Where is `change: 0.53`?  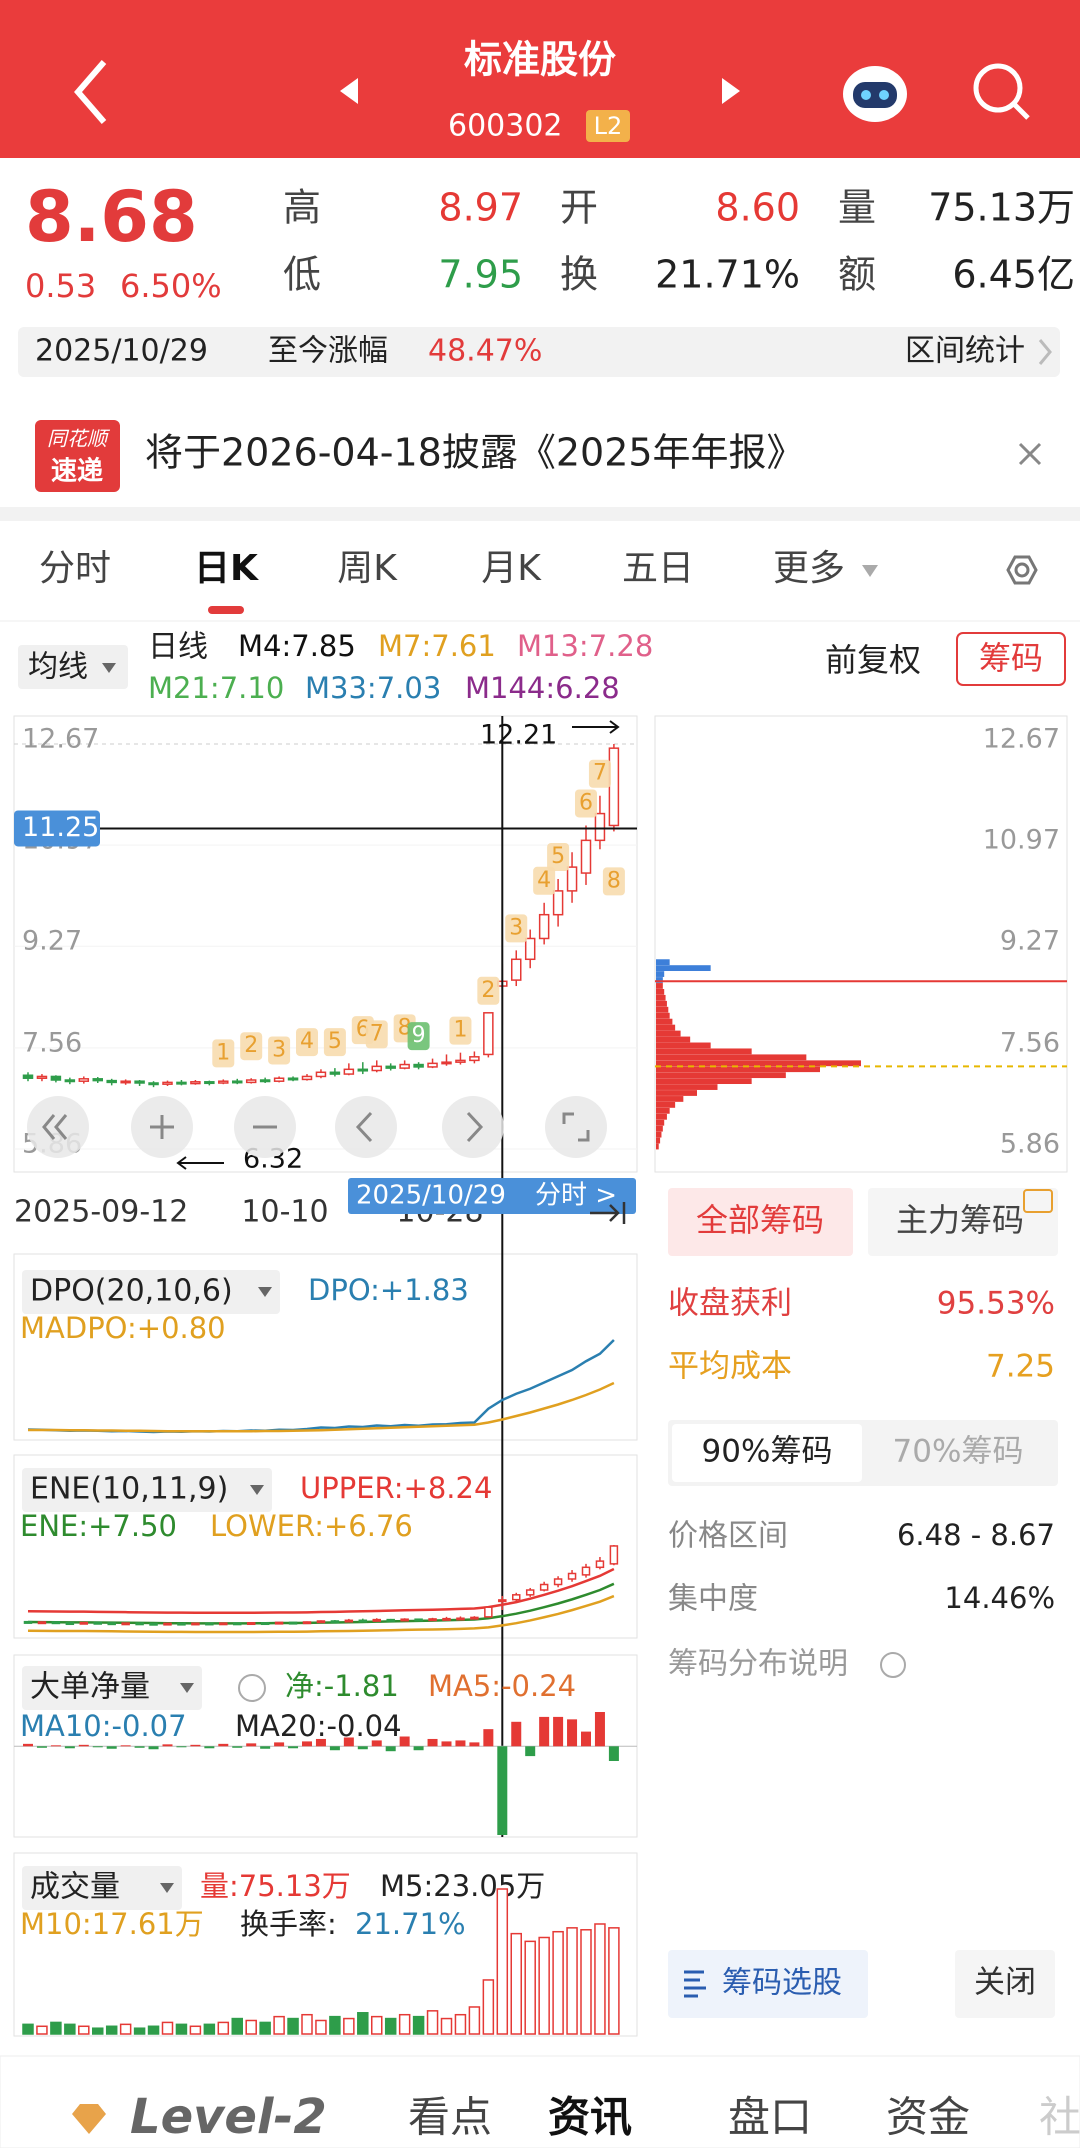 change: 0.53 is located at coordinates (60, 286).